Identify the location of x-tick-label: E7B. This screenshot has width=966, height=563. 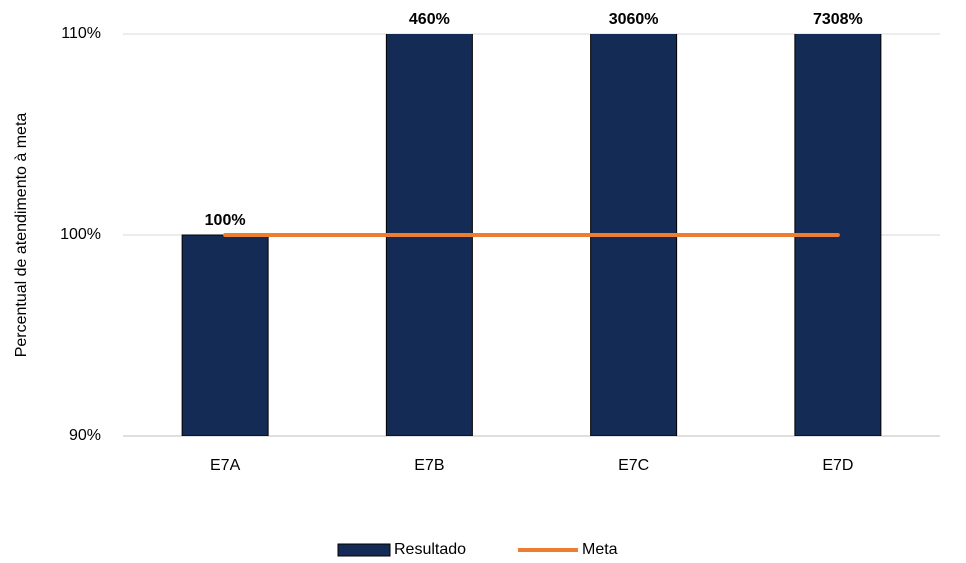
(429, 465).